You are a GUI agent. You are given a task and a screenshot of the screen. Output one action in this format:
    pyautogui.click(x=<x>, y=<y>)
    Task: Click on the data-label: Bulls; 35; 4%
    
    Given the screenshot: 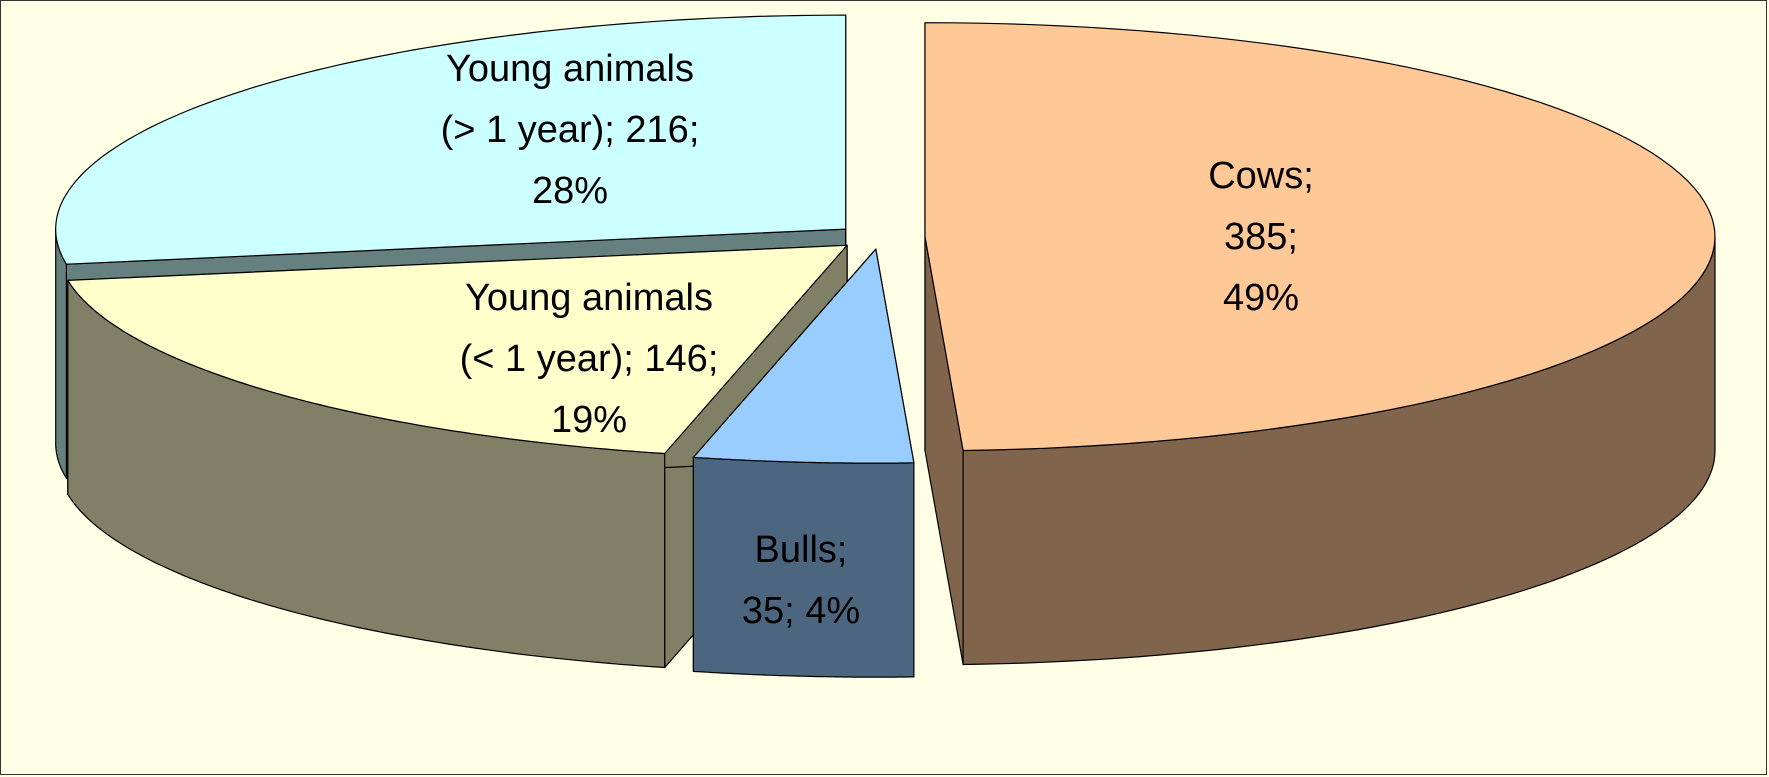 What is the action you would take?
    pyautogui.click(x=801, y=581)
    